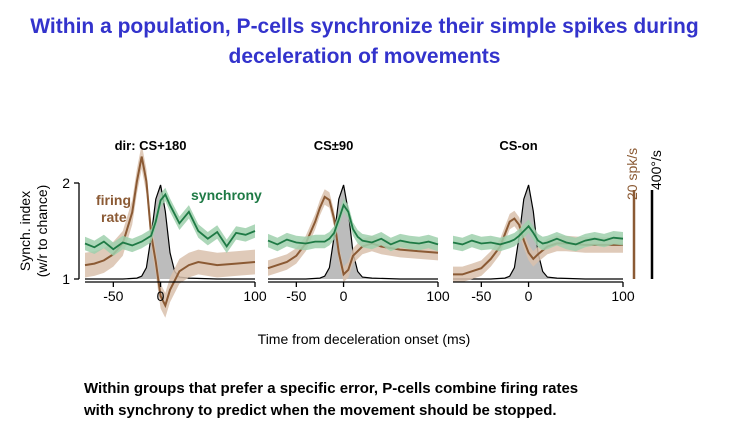  Describe the element at coordinates (364, 56) in the screenshot. I see `slide-title-line-2: deceleration of movements` at that location.